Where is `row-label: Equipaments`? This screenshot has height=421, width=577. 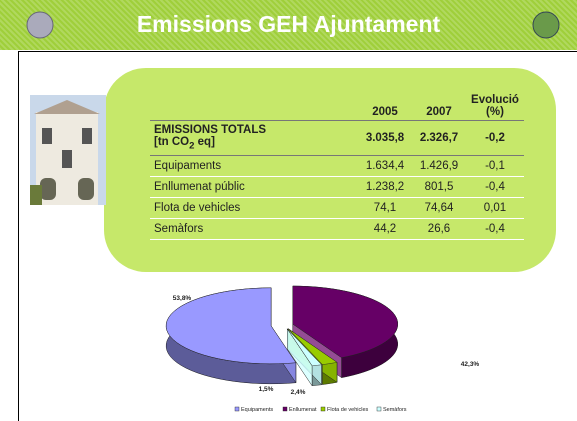
row-label: Equipaments is located at coordinates (254, 166).